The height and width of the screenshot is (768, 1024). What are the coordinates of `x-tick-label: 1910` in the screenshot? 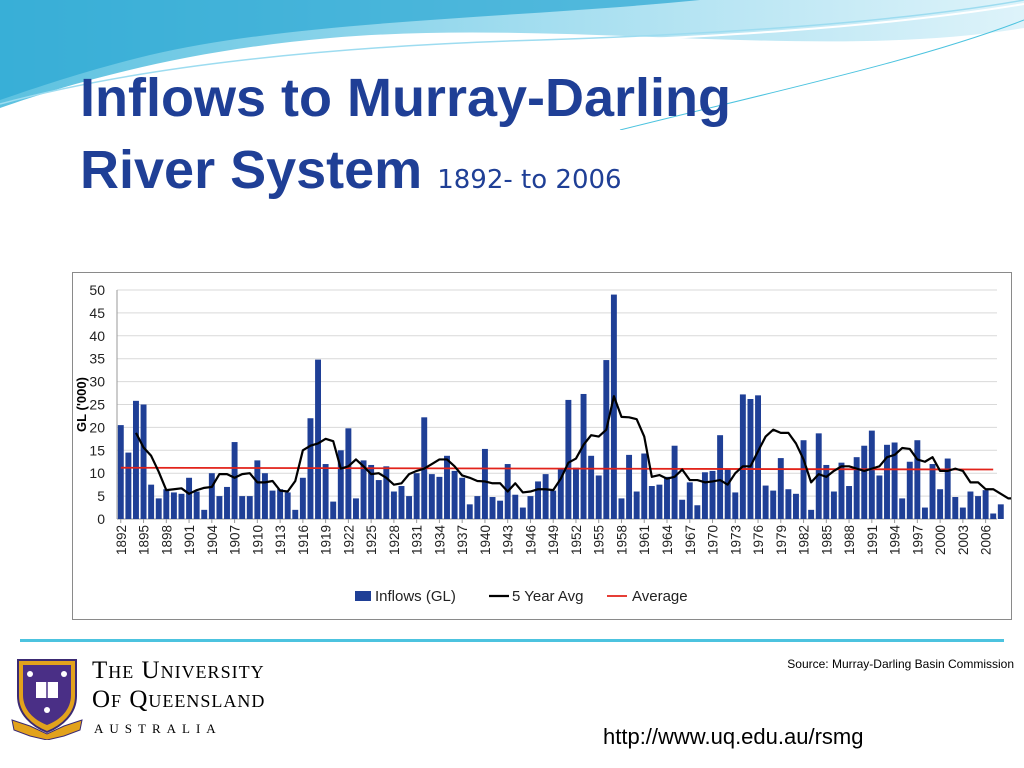 It's located at (257, 540).